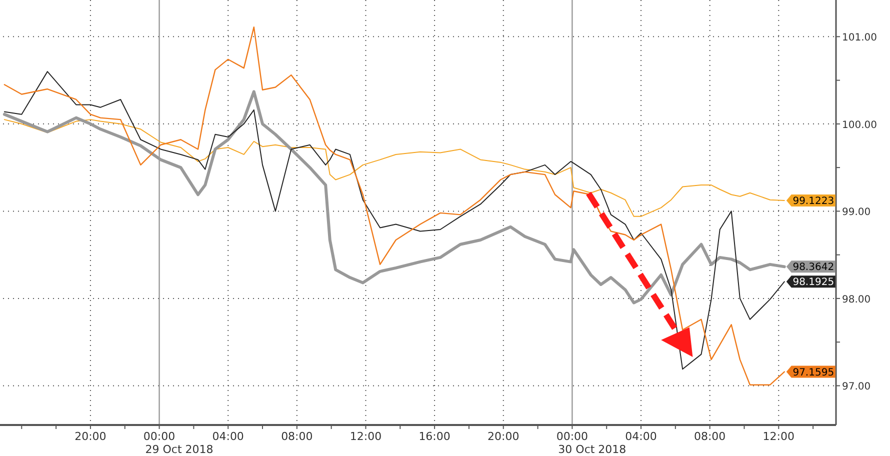 Image resolution: width=890 pixels, height=456 pixels. I want to click on data-label: 98.3642, so click(813, 268).